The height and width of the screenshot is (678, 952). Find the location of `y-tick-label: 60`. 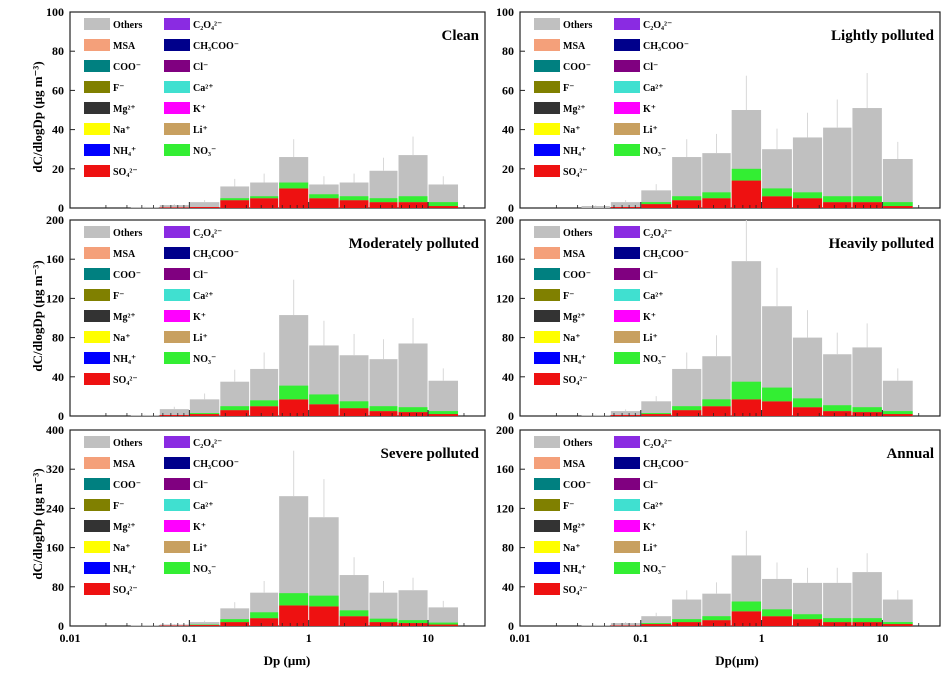

y-tick-label: 60 is located at coordinates (58, 90).